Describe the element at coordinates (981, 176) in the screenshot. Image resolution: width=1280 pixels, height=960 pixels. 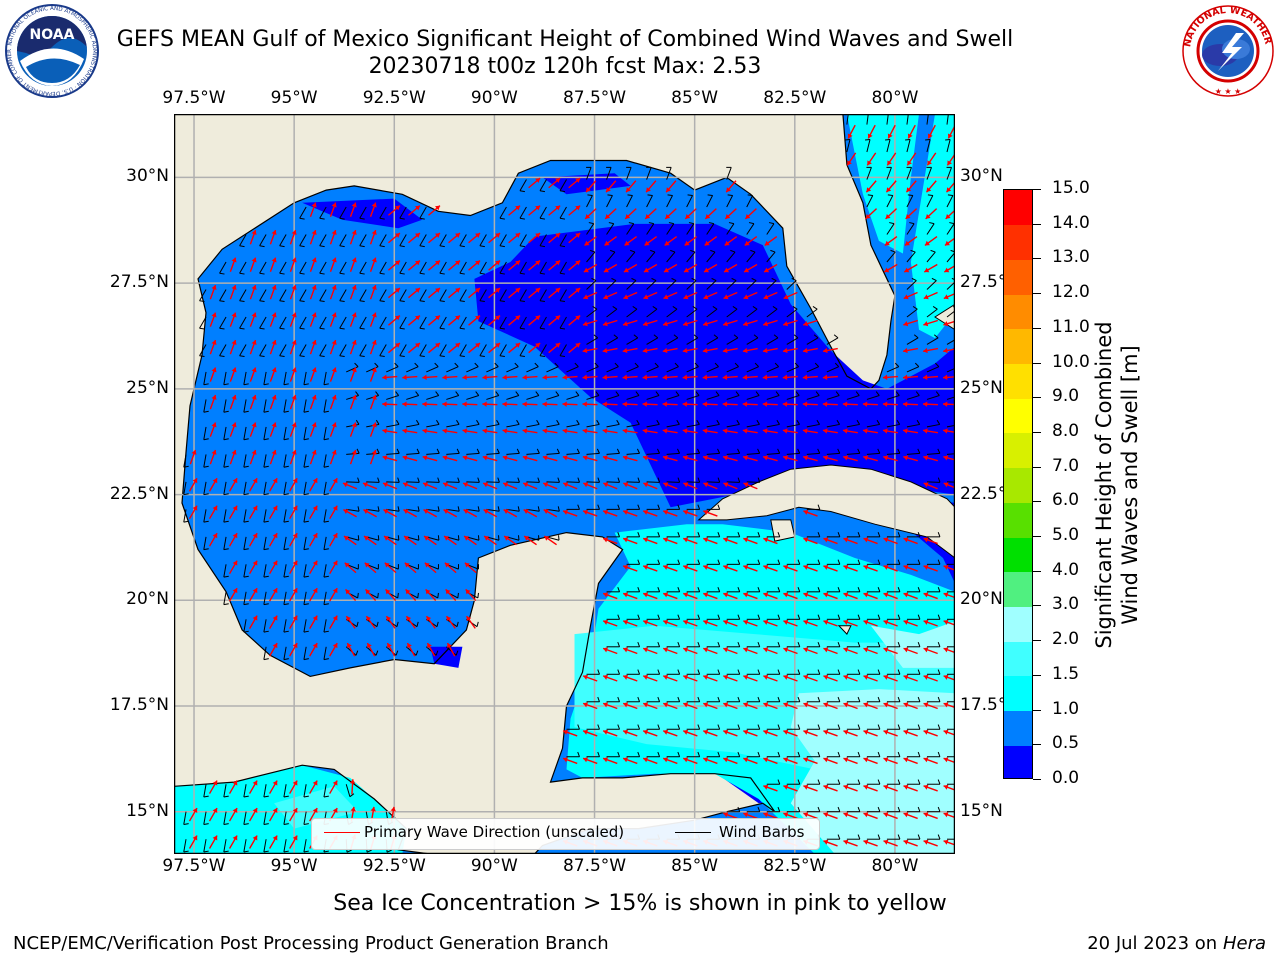
I see `lat-label-right: 30°N` at that location.